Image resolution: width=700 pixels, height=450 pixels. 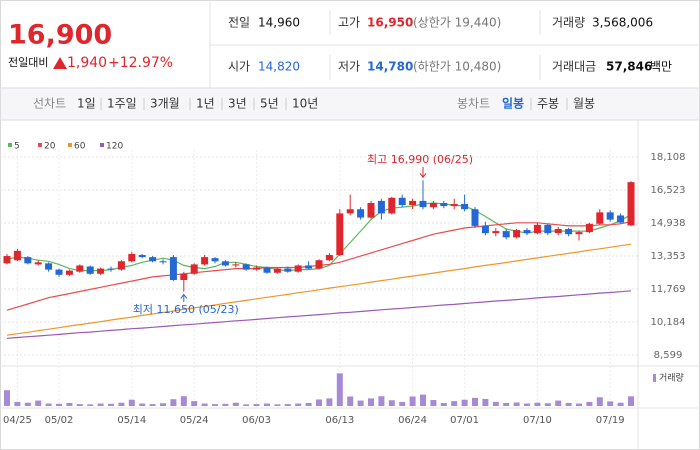 I want to click on legend-label: 5, so click(x=17, y=147).